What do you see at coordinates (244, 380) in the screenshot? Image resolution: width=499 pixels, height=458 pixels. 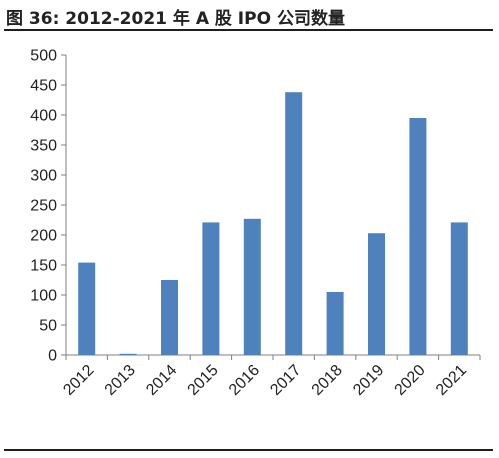 I see `x-tick-label: 2016` at bounding box center [244, 380].